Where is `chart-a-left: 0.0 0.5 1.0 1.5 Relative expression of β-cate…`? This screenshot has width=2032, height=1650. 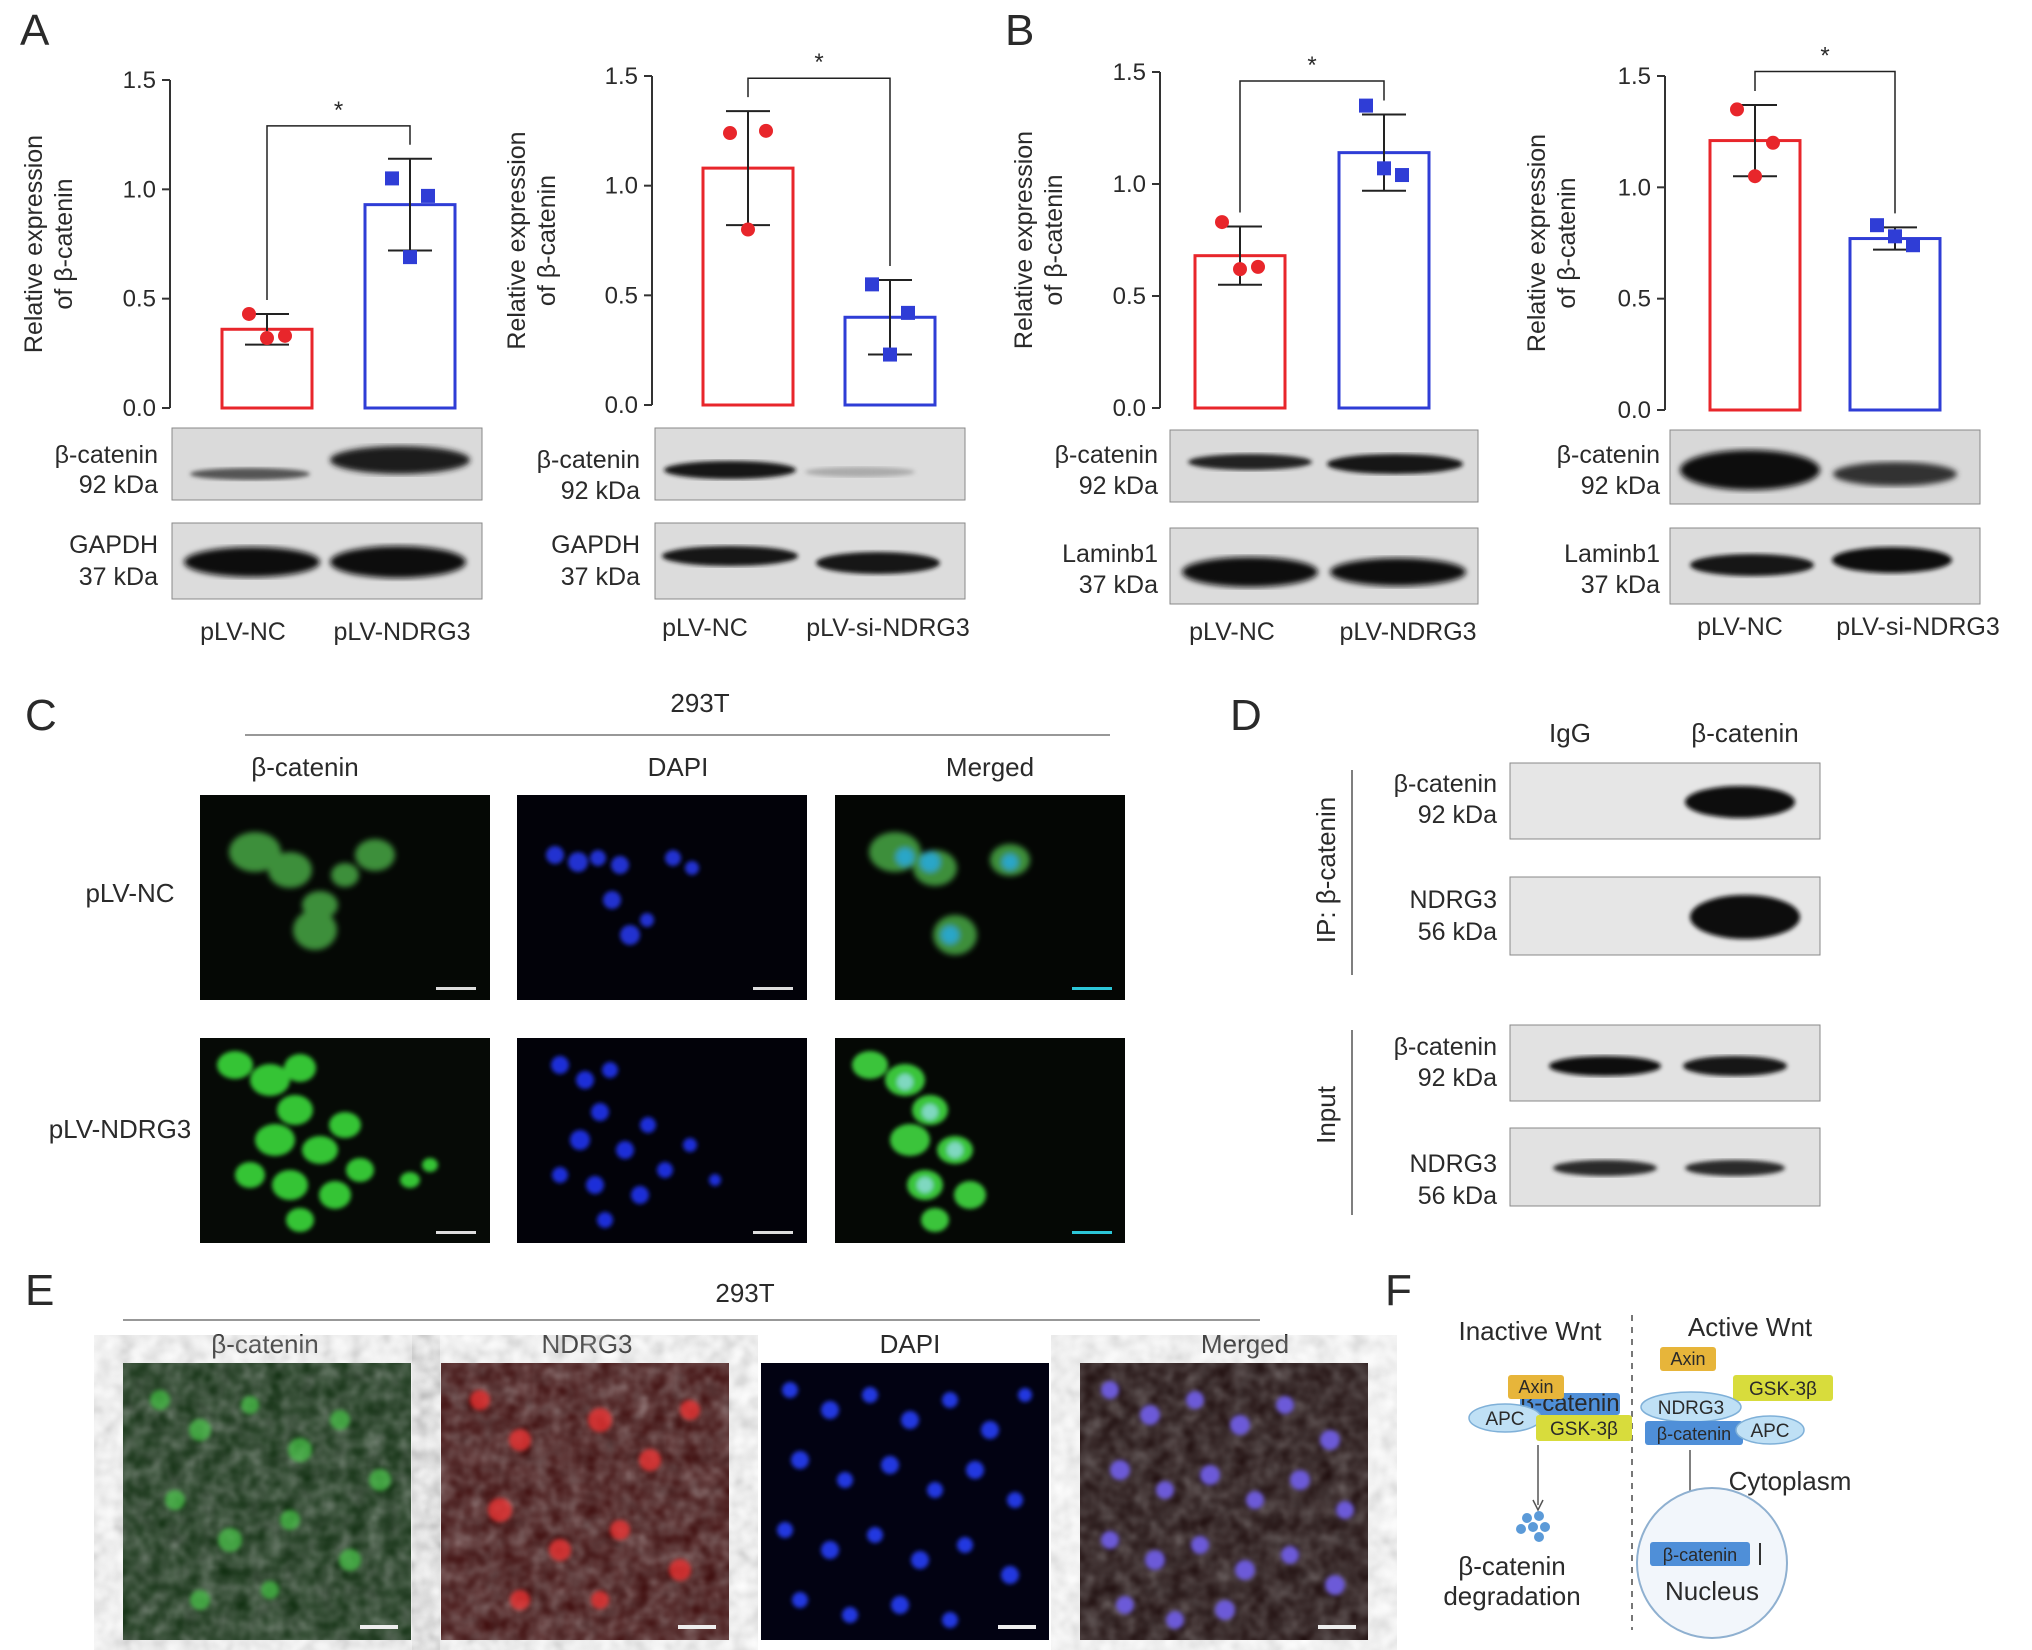 chart-a-left: 0.0 0.5 1.0 1.5 Relative expression of β-cate… is located at coordinates (238, 244).